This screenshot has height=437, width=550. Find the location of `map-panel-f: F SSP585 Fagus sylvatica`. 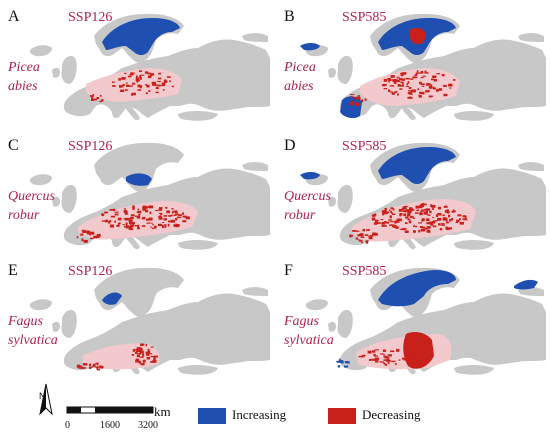

map-panel-f: F SSP585 Fagus sylvatica is located at coordinates (413, 318).